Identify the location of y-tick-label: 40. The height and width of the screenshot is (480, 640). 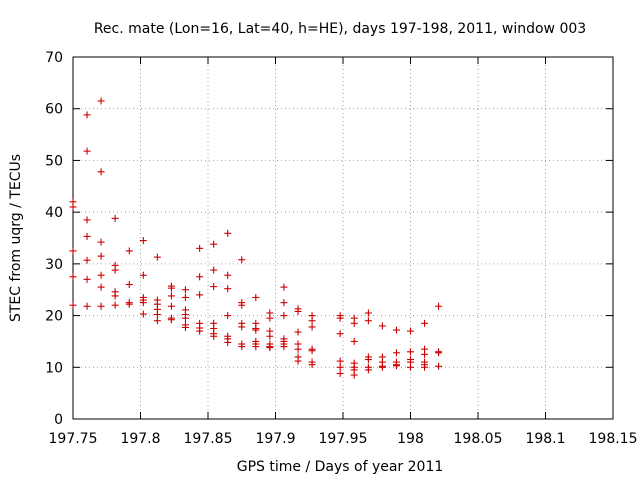
(54, 213).